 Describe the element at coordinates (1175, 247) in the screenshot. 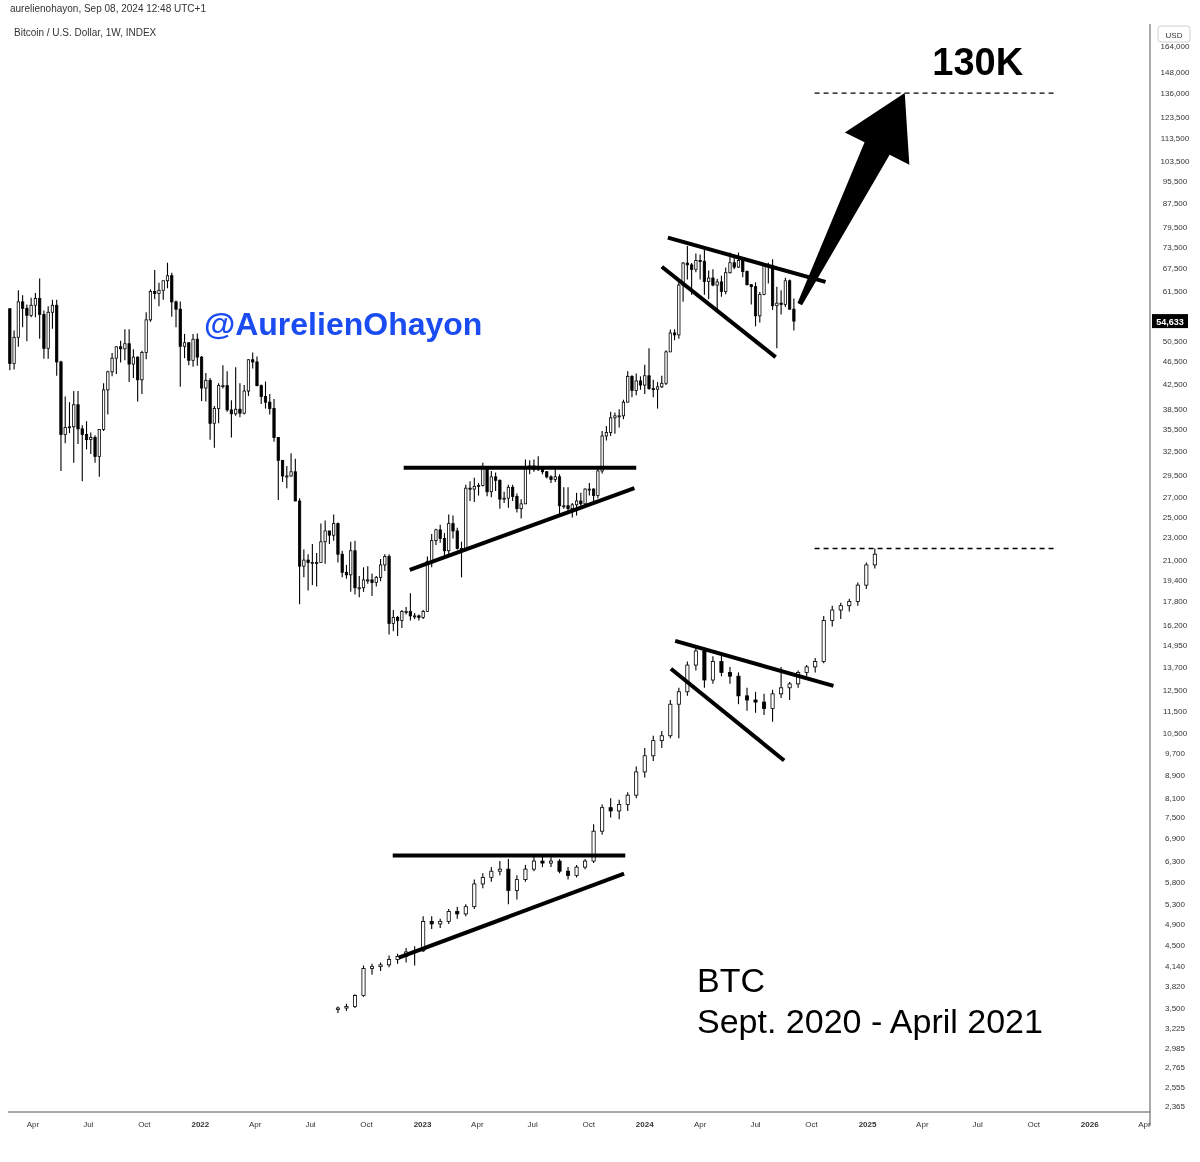

I see `y-tick-label: 73,500` at that location.